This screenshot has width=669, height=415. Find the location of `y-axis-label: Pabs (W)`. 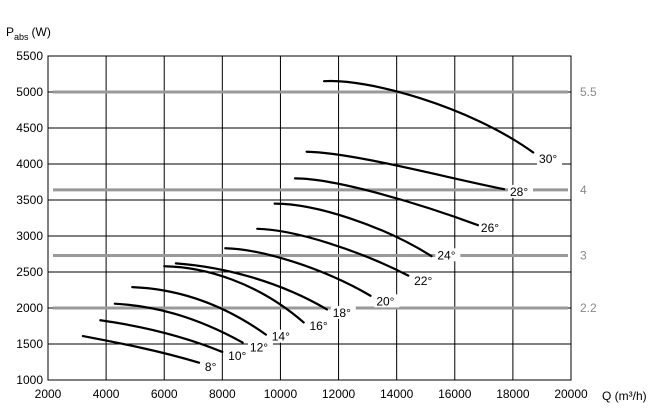

y-axis-label: Pabs (W) is located at coordinates (28, 33).